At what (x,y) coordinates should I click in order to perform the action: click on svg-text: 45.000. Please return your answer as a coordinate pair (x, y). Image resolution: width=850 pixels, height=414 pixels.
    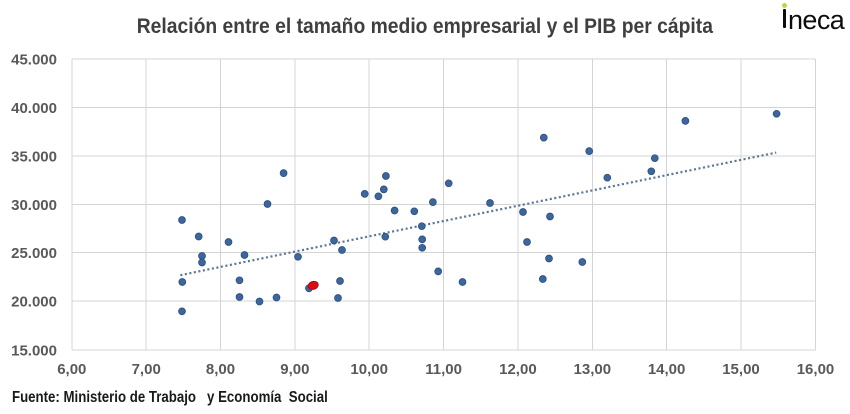
    Looking at the image, I should click on (34, 59).